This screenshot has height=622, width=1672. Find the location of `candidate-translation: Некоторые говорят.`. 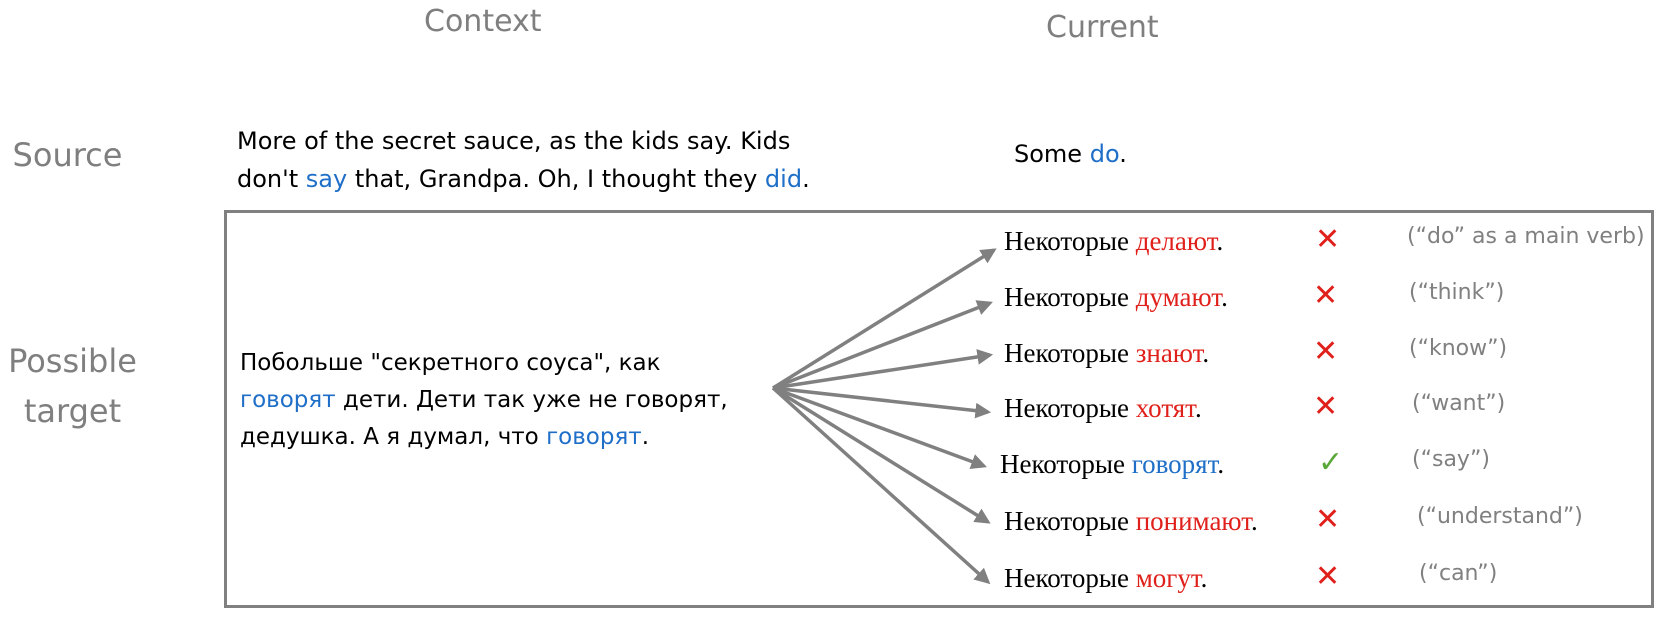

candidate-translation: Некоторые говорят. is located at coordinates (1112, 464).